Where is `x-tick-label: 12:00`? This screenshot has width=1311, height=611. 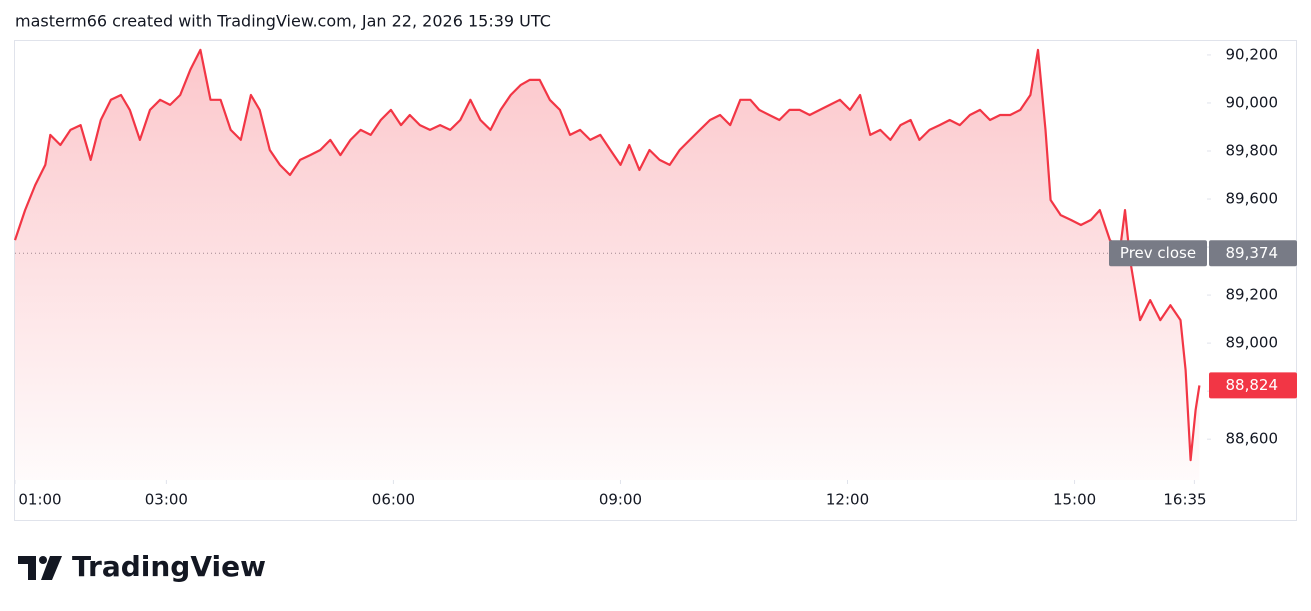
x-tick-label: 12:00 is located at coordinates (847, 500).